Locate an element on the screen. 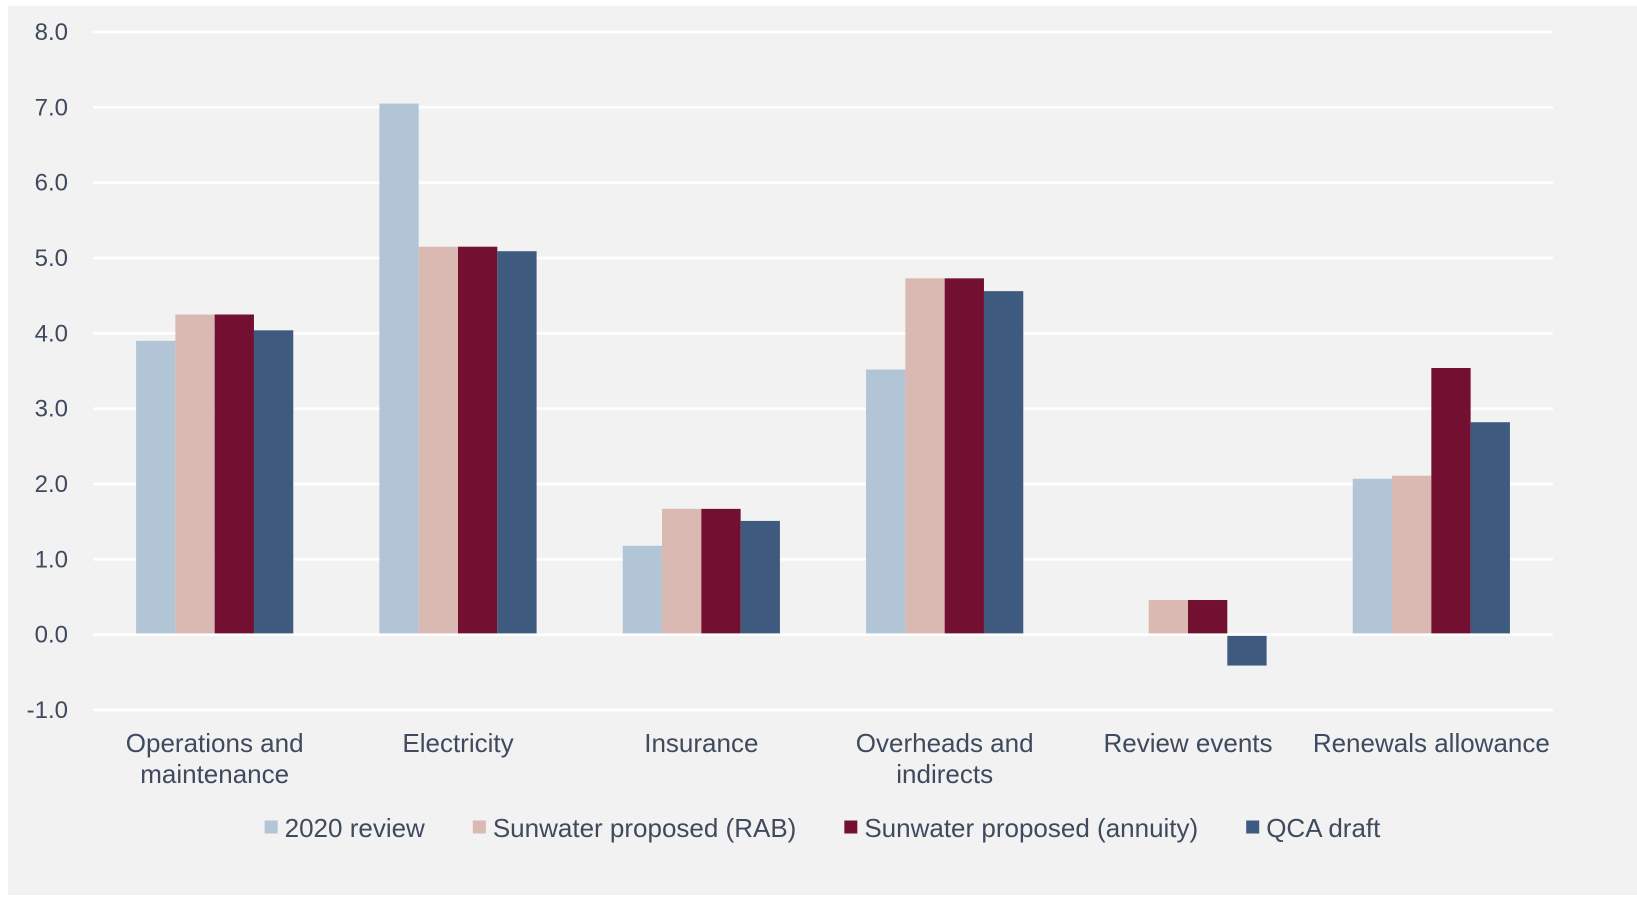  y-tick-label: 6.0 is located at coordinates (51, 183).